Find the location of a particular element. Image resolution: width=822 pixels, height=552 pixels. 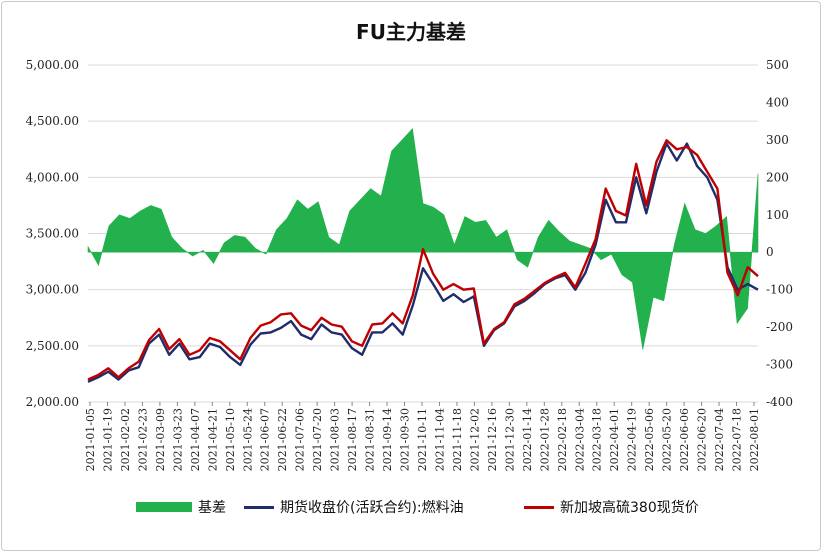

x-tick-label: 2022-05-20 is located at coordinates (667, 439).